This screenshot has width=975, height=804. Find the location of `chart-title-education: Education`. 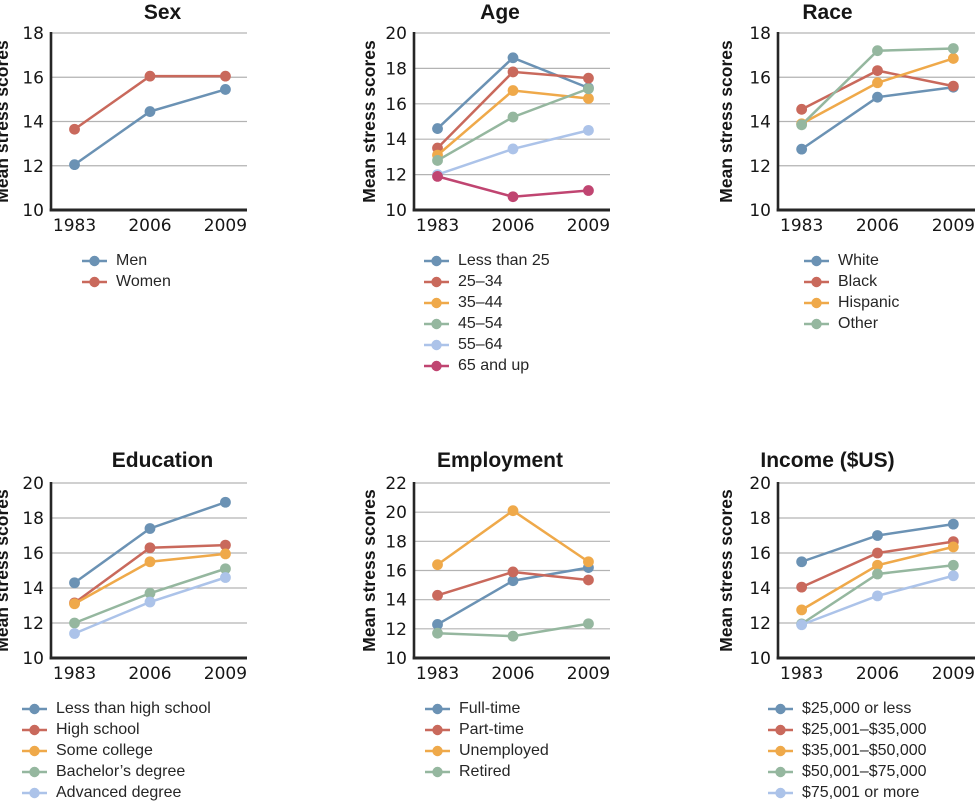

chart-title-education: Education is located at coordinates (162, 460).